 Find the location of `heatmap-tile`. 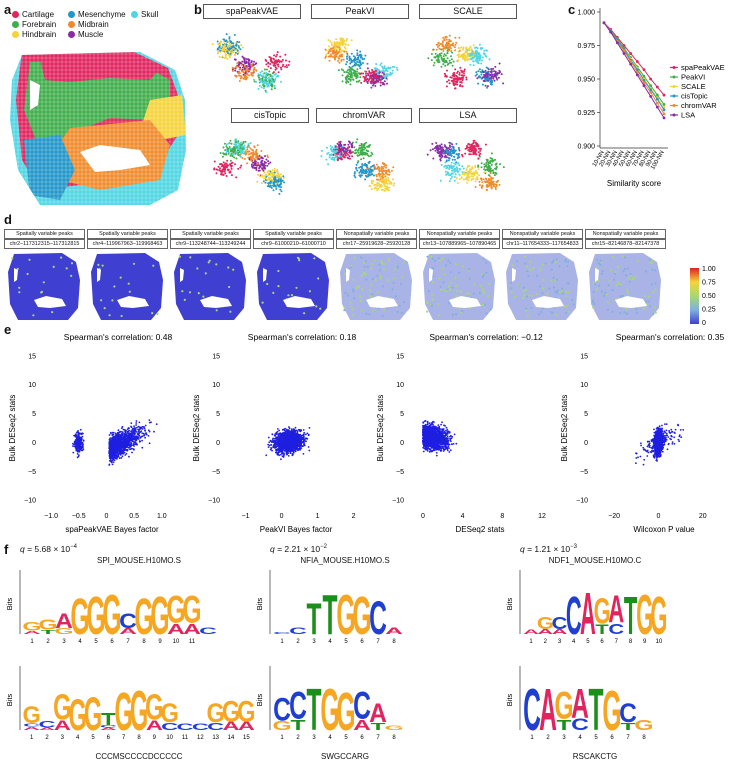

heatmap-tile is located at coordinates (127, 286).